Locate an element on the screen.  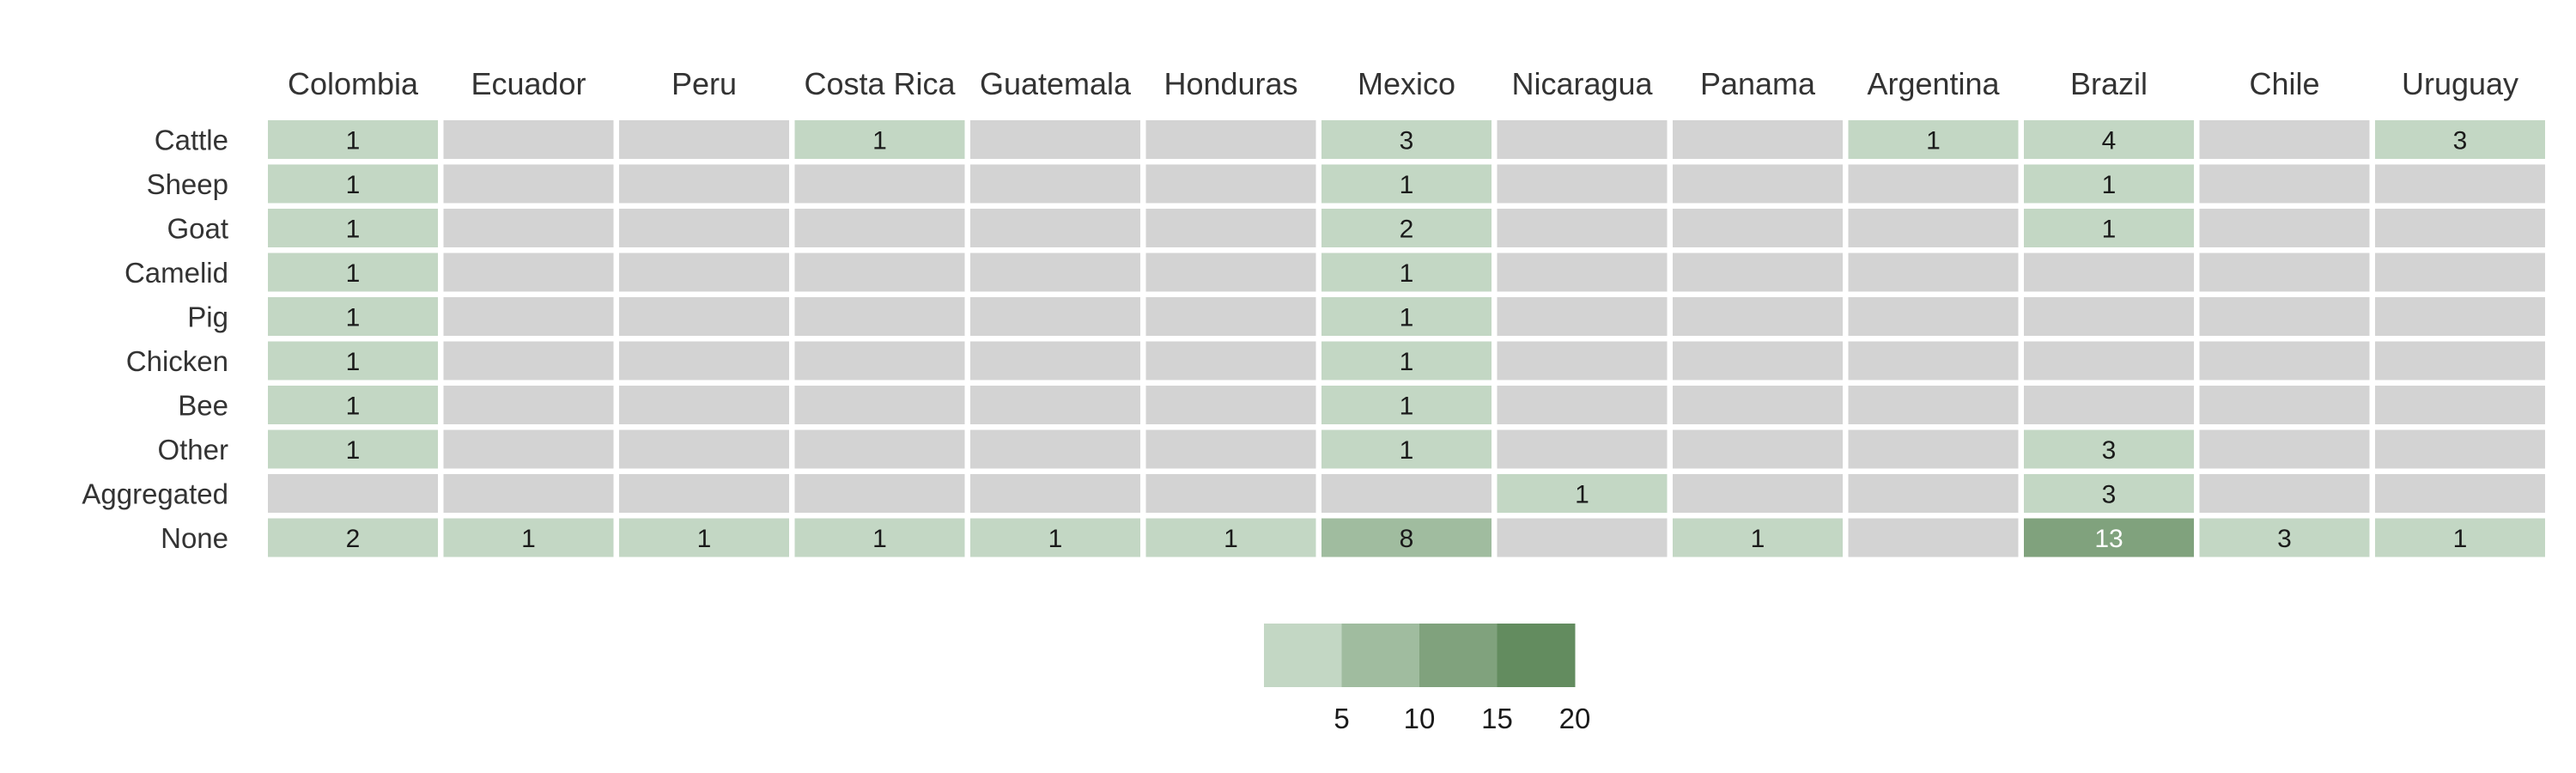
column-label: Chile is located at coordinates (2284, 83).